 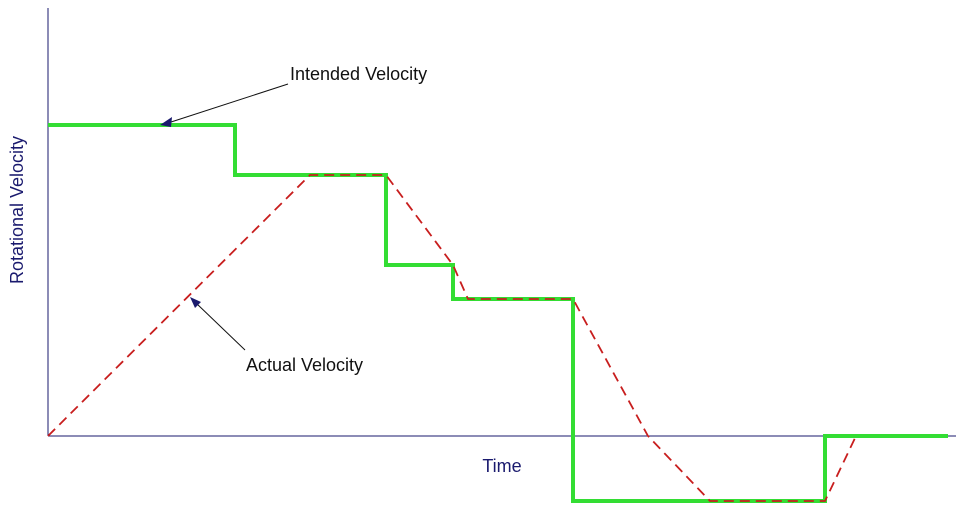 What do you see at coordinates (195, 302) in the screenshot?
I see `annotation-actual-arrowhead` at bounding box center [195, 302].